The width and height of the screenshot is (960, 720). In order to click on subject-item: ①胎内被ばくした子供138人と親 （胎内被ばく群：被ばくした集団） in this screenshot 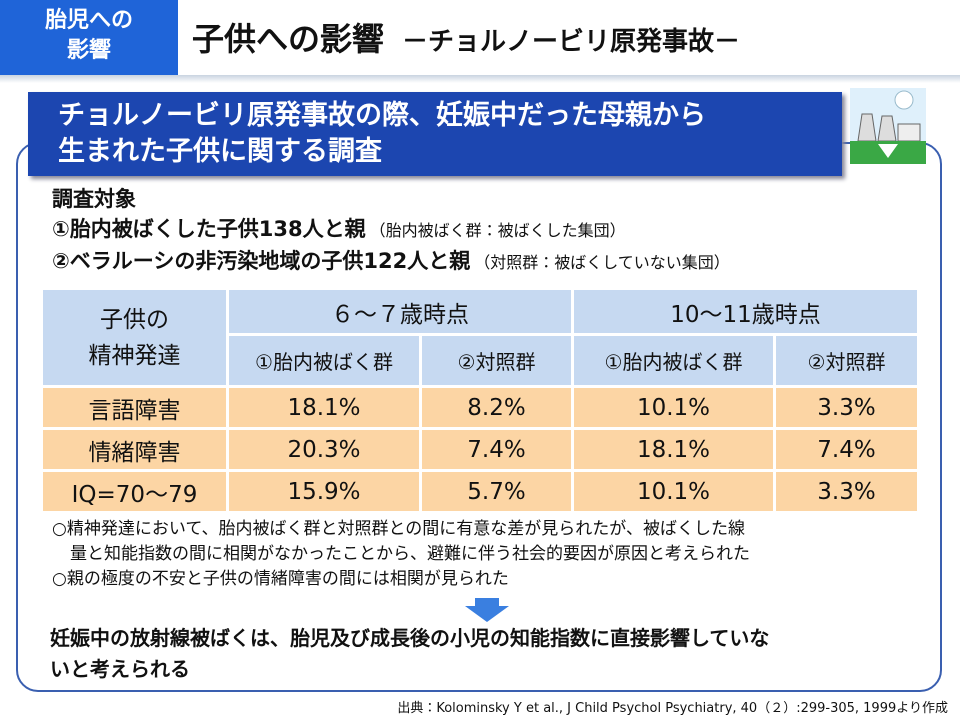, I will do `click(391, 230)`.